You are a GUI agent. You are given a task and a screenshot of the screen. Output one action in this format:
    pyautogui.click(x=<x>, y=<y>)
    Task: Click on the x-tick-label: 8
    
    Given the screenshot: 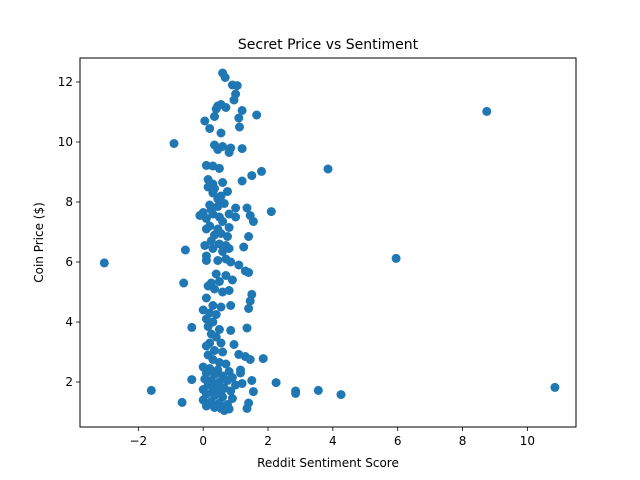 What is the action you would take?
    pyautogui.click(x=463, y=441)
    